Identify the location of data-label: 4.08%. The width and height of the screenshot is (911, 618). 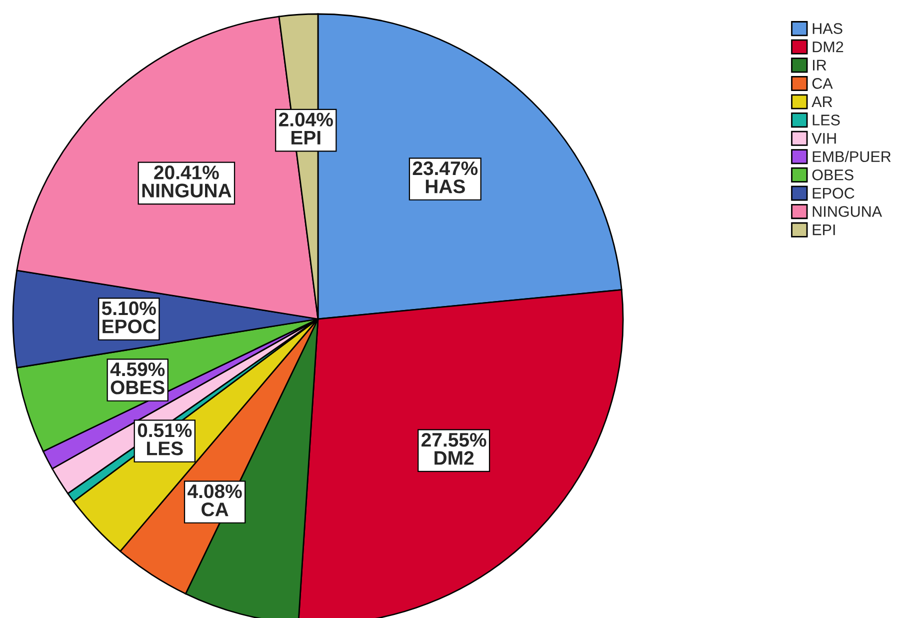
(215, 491).